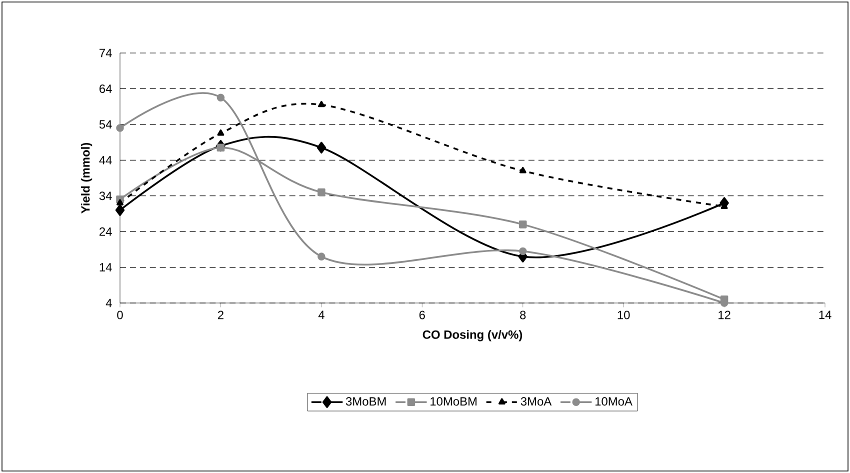 The width and height of the screenshot is (850, 473). What do you see at coordinates (523, 315) in the screenshot?
I see `x-tick-label: 8` at bounding box center [523, 315].